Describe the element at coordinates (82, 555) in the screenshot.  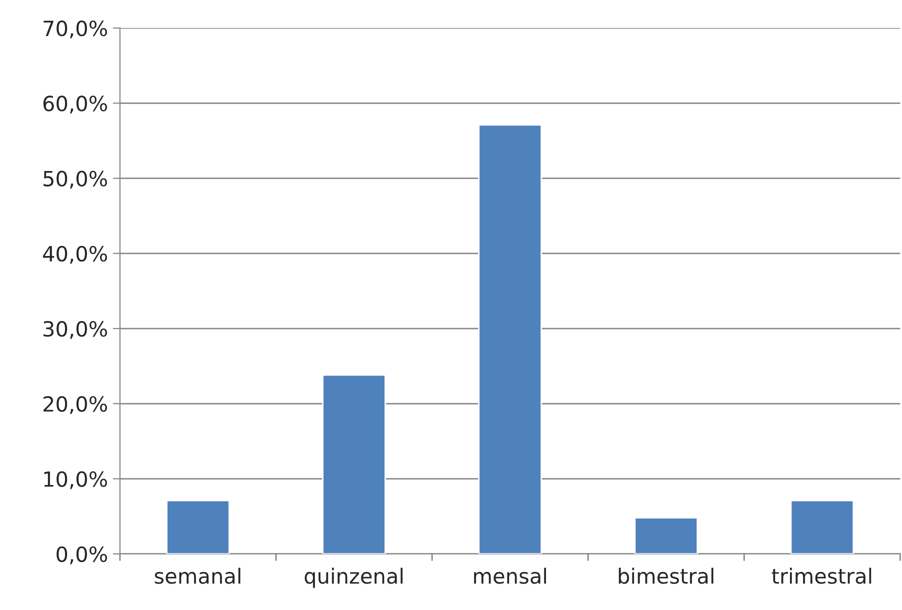
I see `y-tick-label: 0,0%` at that location.